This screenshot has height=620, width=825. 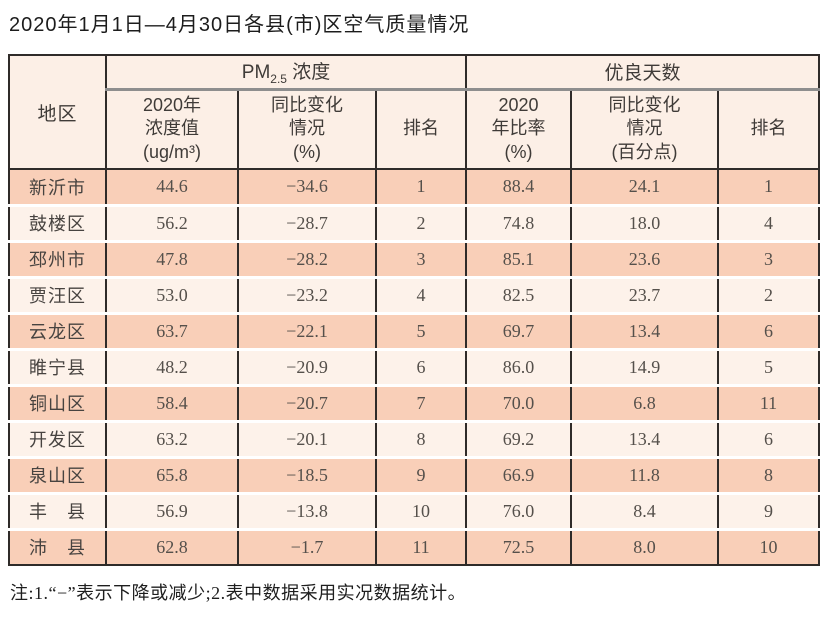 What do you see at coordinates (172, 402) in the screenshot?
I see `cell-pm-value: 58.4` at bounding box center [172, 402].